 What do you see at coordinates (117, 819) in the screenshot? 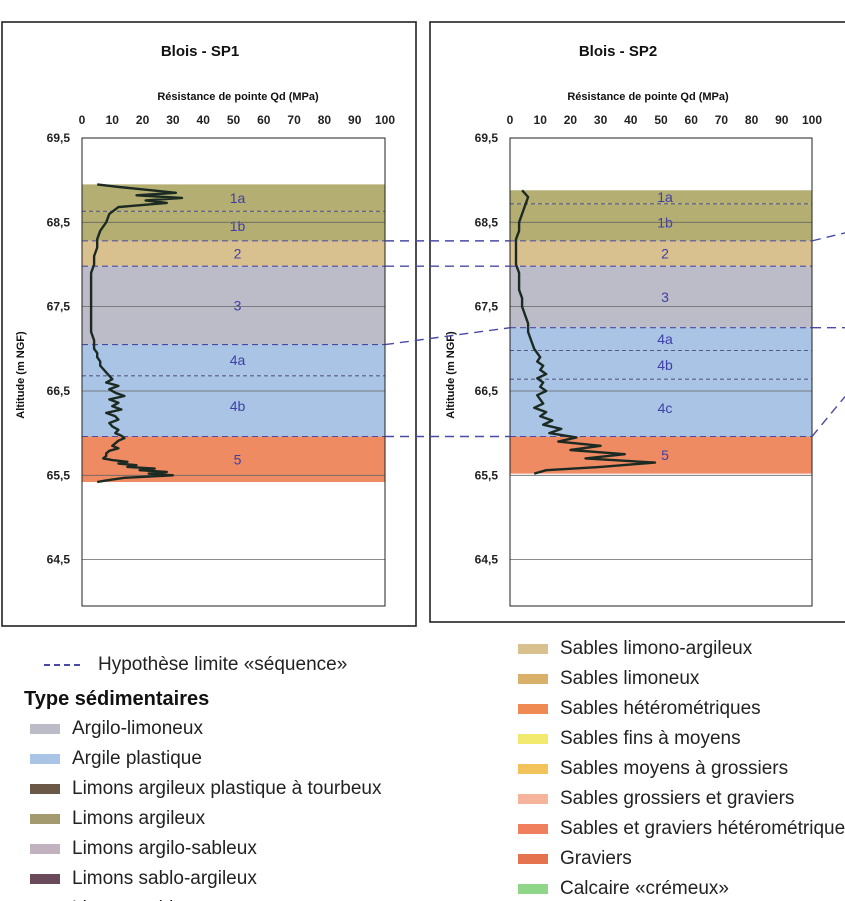
I see `legend-left-item-3: Limons argileux` at bounding box center [117, 819].